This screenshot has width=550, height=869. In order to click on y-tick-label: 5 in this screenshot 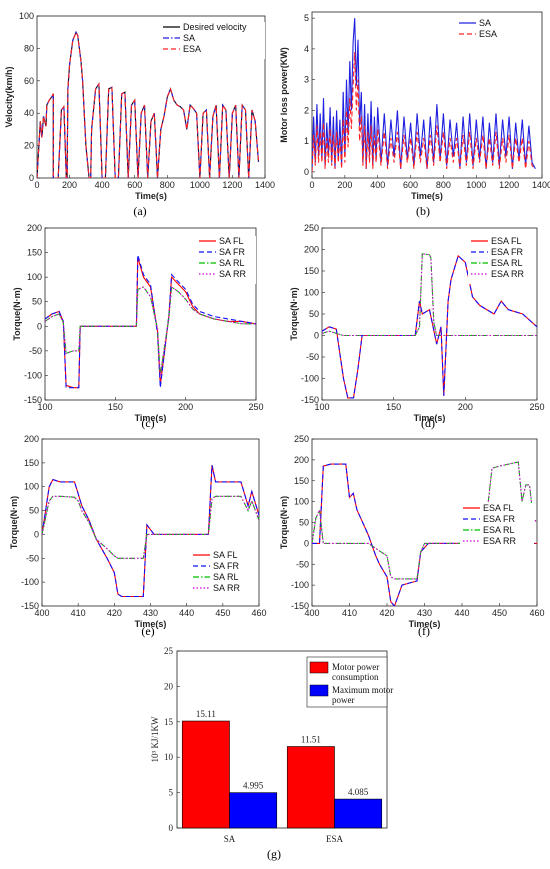, I will do `click(306, 18)`.